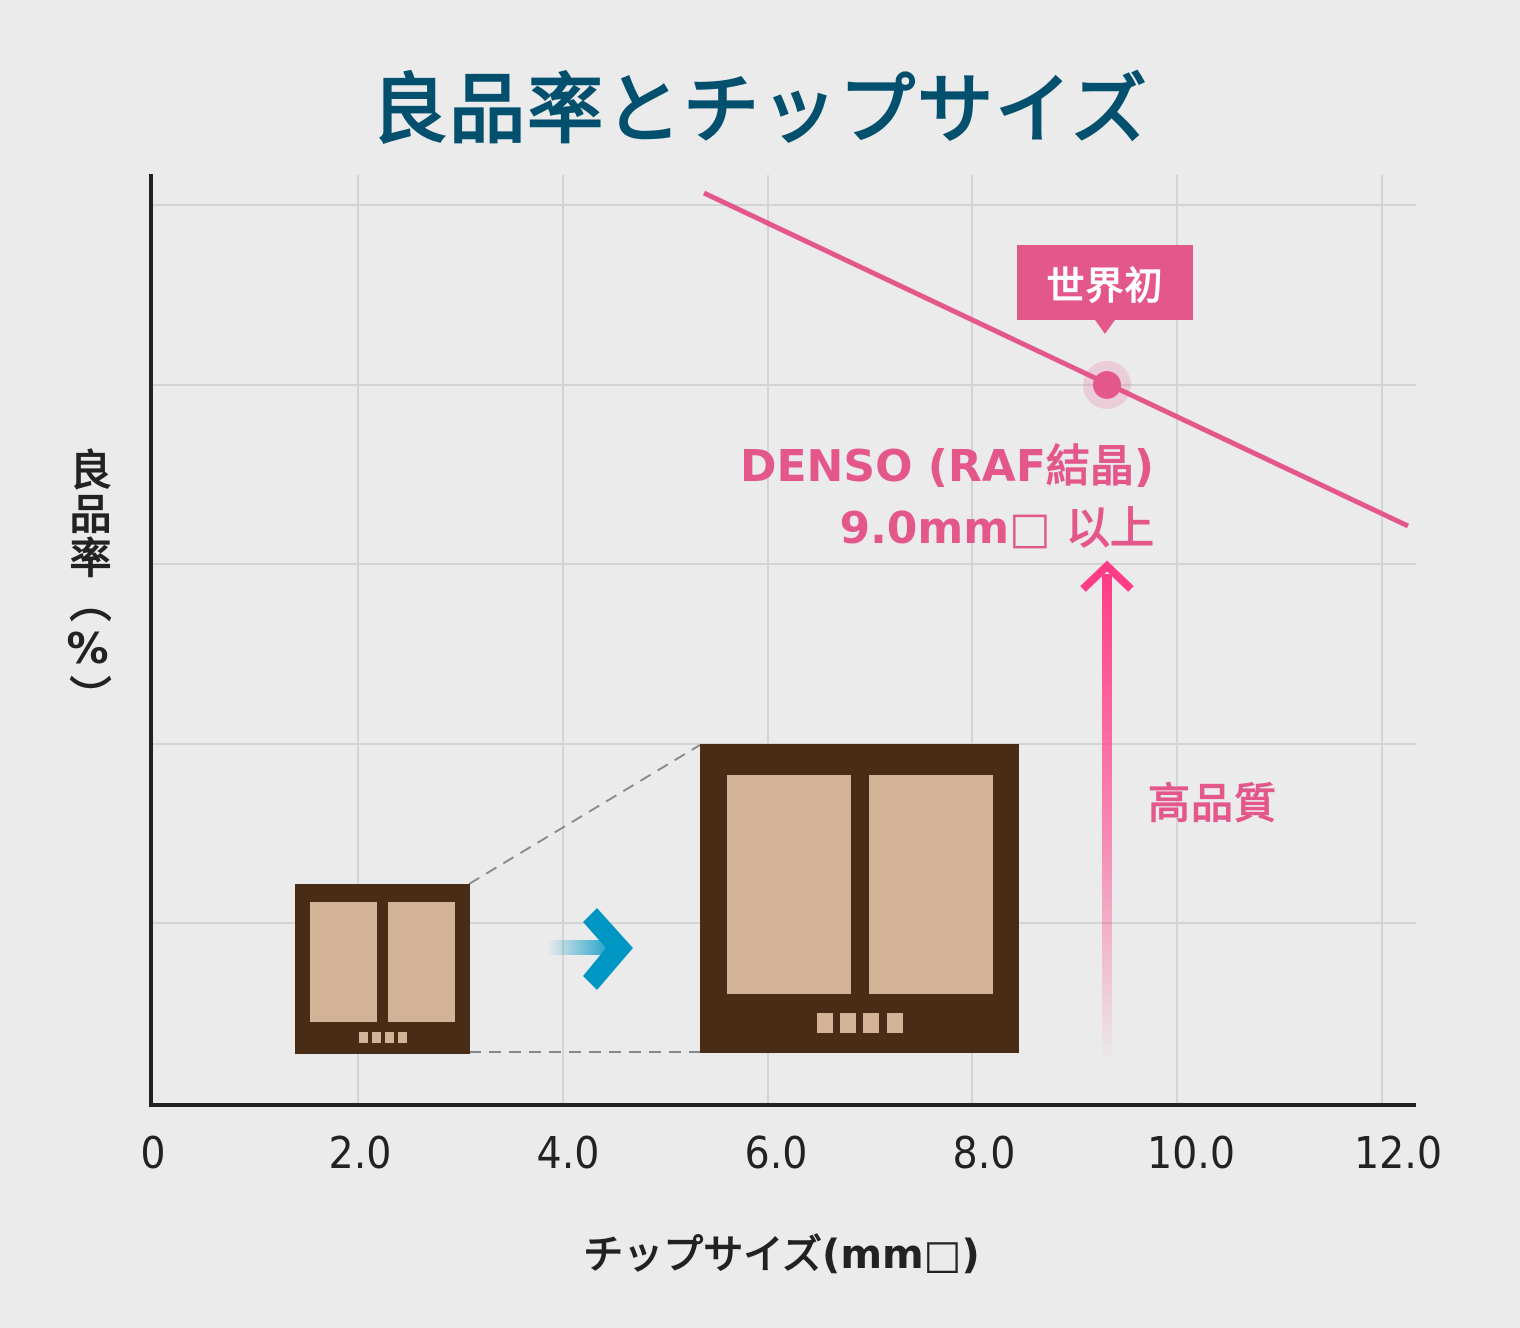  What do you see at coordinates (946, 466) in the screenshot?
I see `denso-annotation-line1: DENSO (RAF結晶)` at bounding box center [946, 466].